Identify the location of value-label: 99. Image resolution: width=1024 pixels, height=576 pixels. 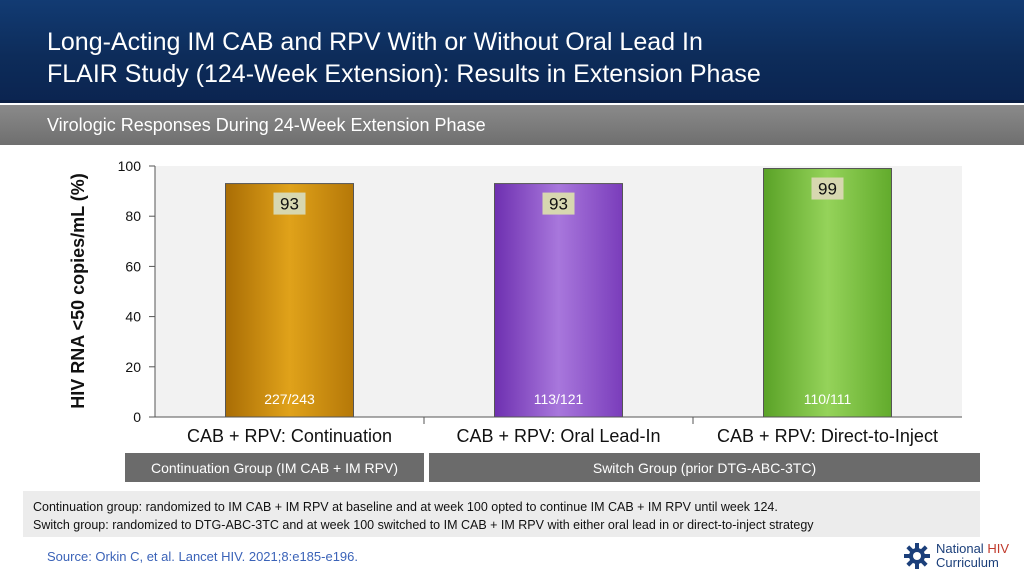
(827, 189).